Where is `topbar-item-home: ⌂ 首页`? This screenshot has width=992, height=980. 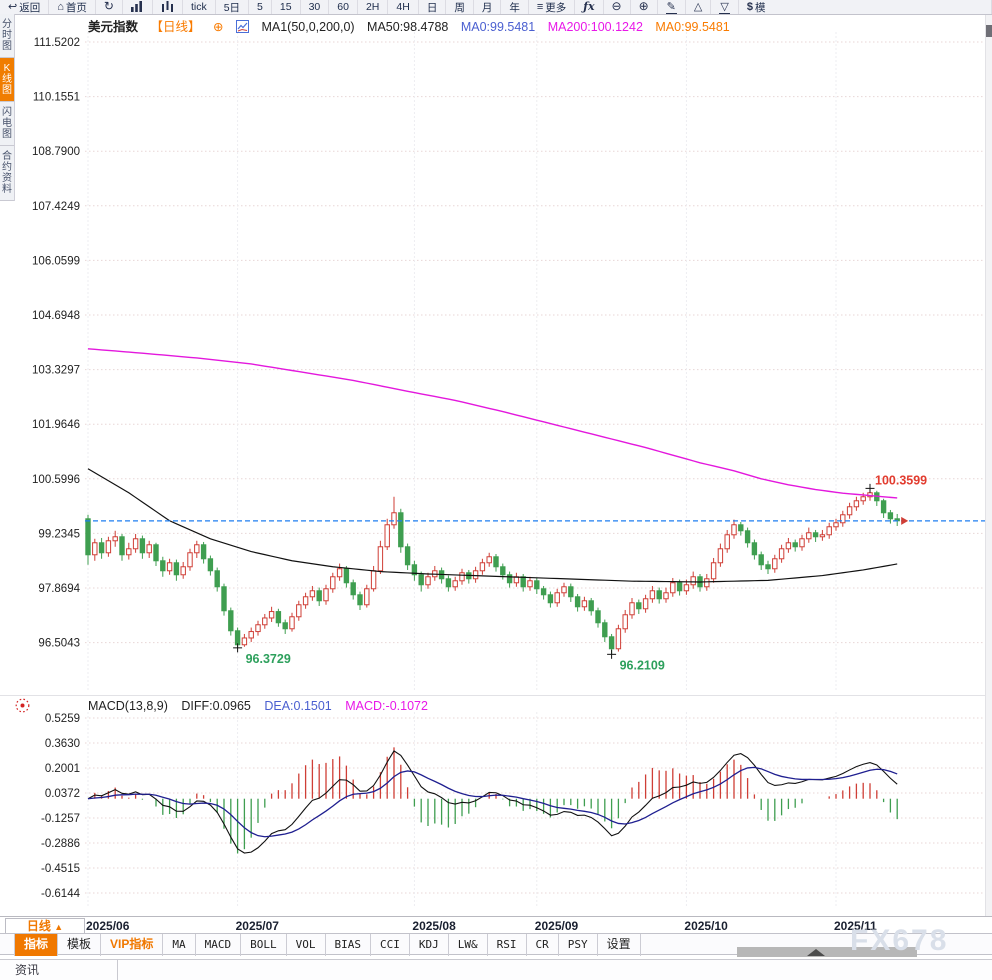 topbar-item-home: ⌂ 首页 is located at coordinates (72, 7).